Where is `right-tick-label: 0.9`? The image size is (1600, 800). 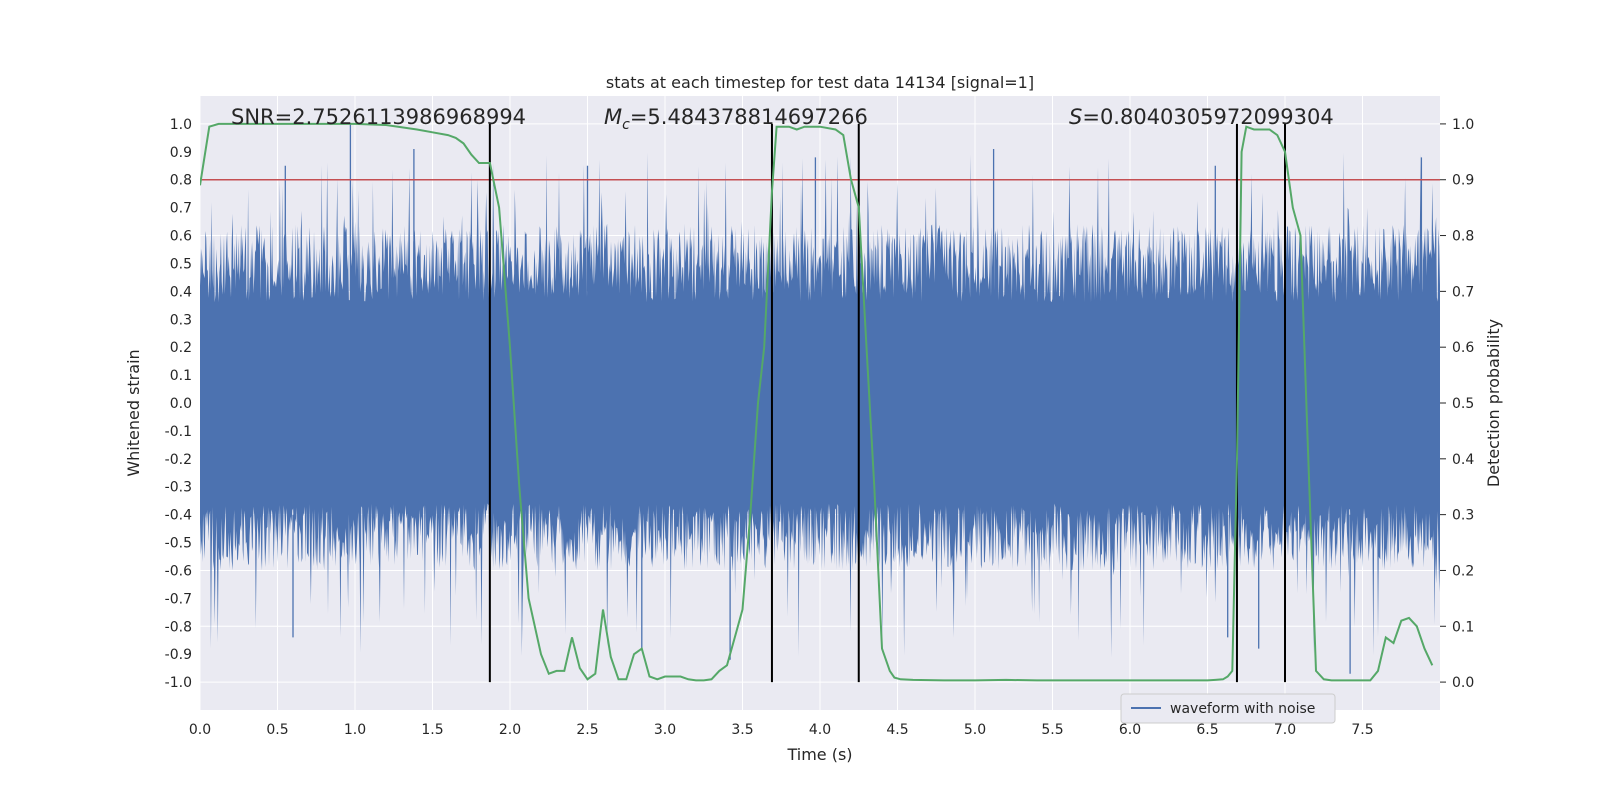
right-tick-label: 0.9 is located at coordinates (1463, 181).